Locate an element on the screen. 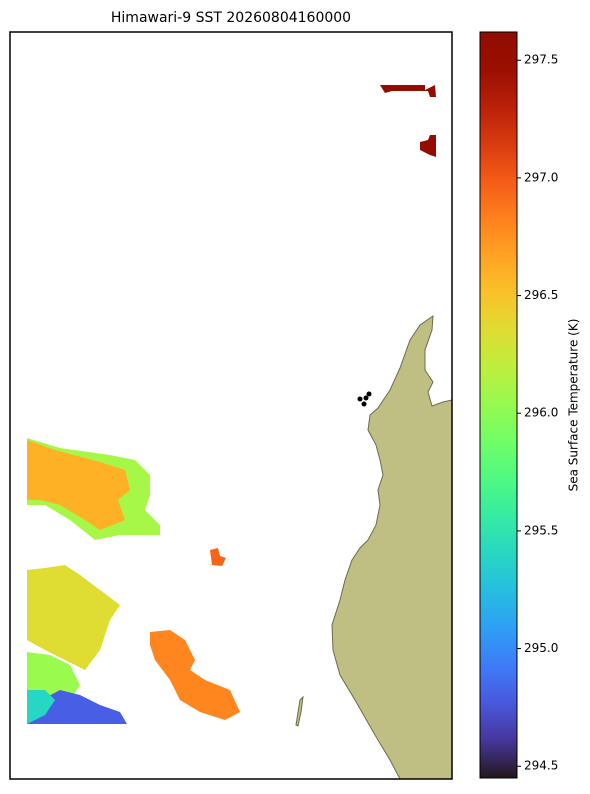 This screenshot has height=794, width=590. colorbar is located at coordinates (498, 405).